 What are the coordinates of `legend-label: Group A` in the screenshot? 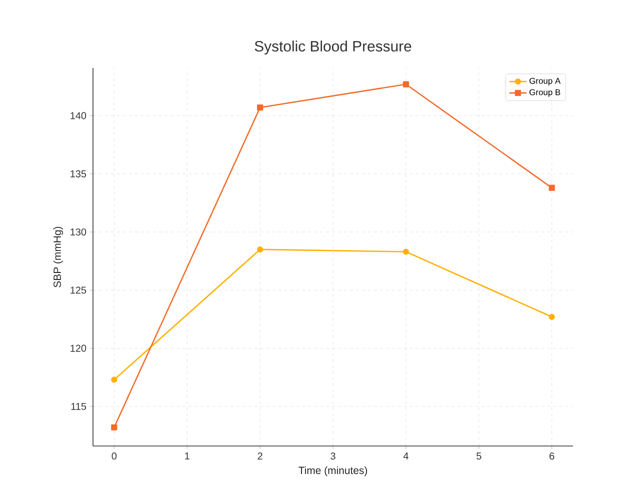 It's located at (545, 82).